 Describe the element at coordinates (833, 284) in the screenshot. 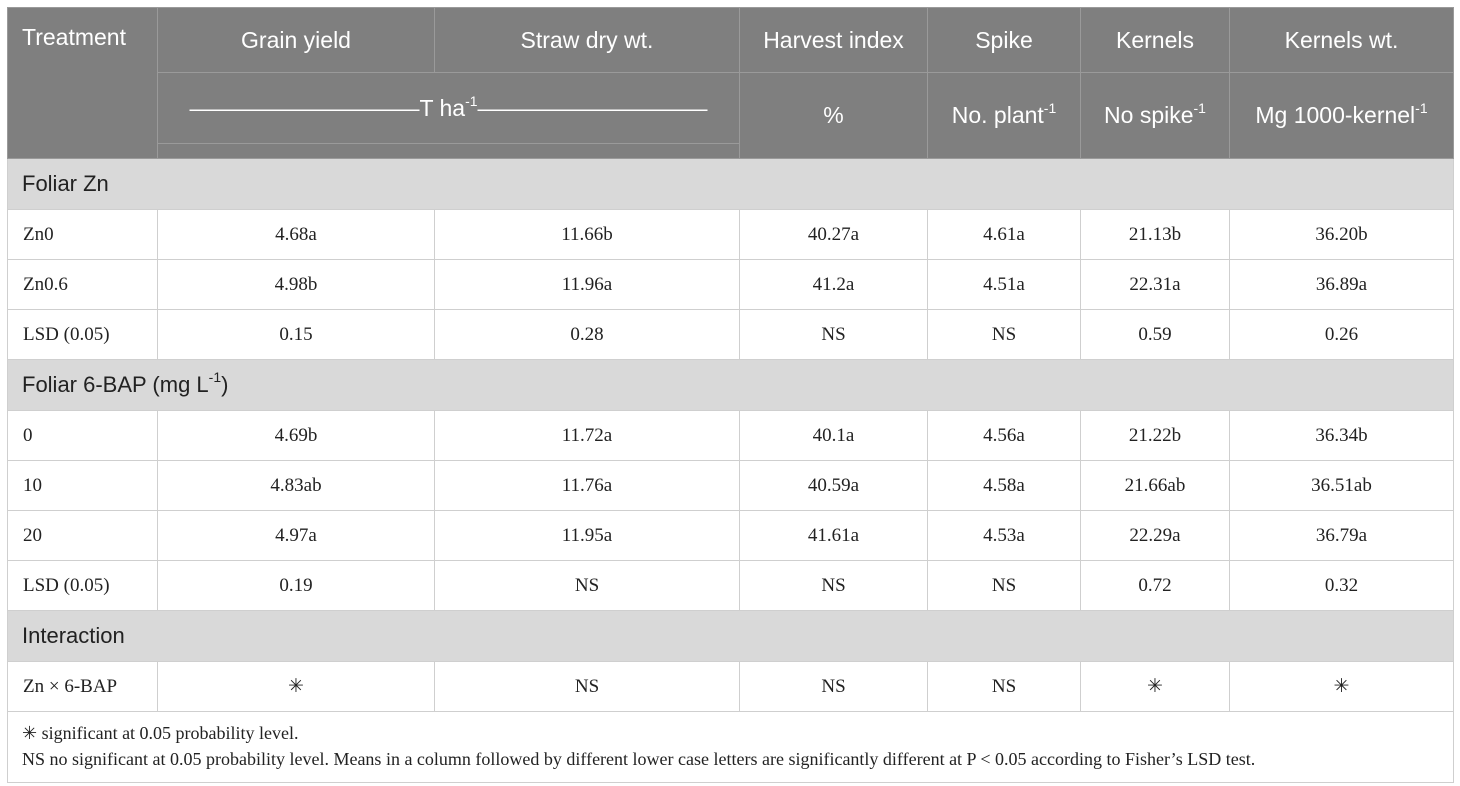

I see `cell: 41.2a` at that location.